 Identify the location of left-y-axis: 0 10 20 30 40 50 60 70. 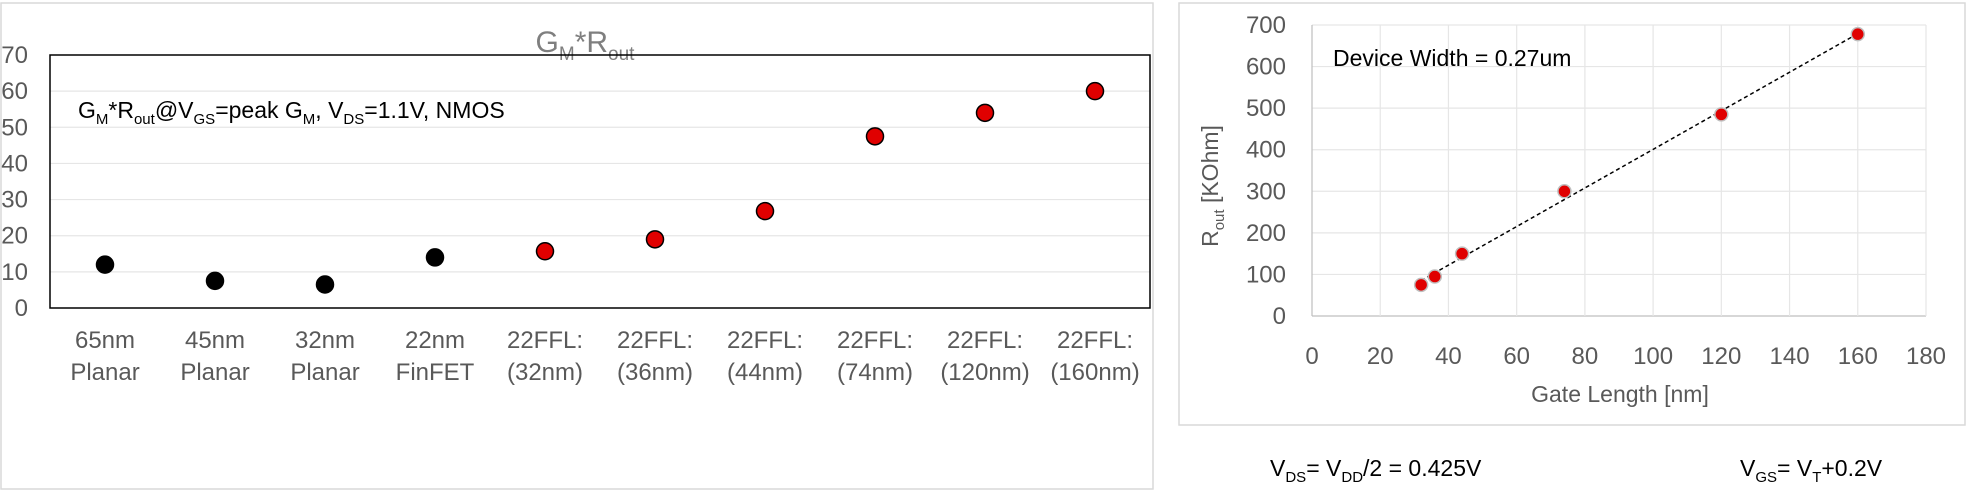
(14, 182).